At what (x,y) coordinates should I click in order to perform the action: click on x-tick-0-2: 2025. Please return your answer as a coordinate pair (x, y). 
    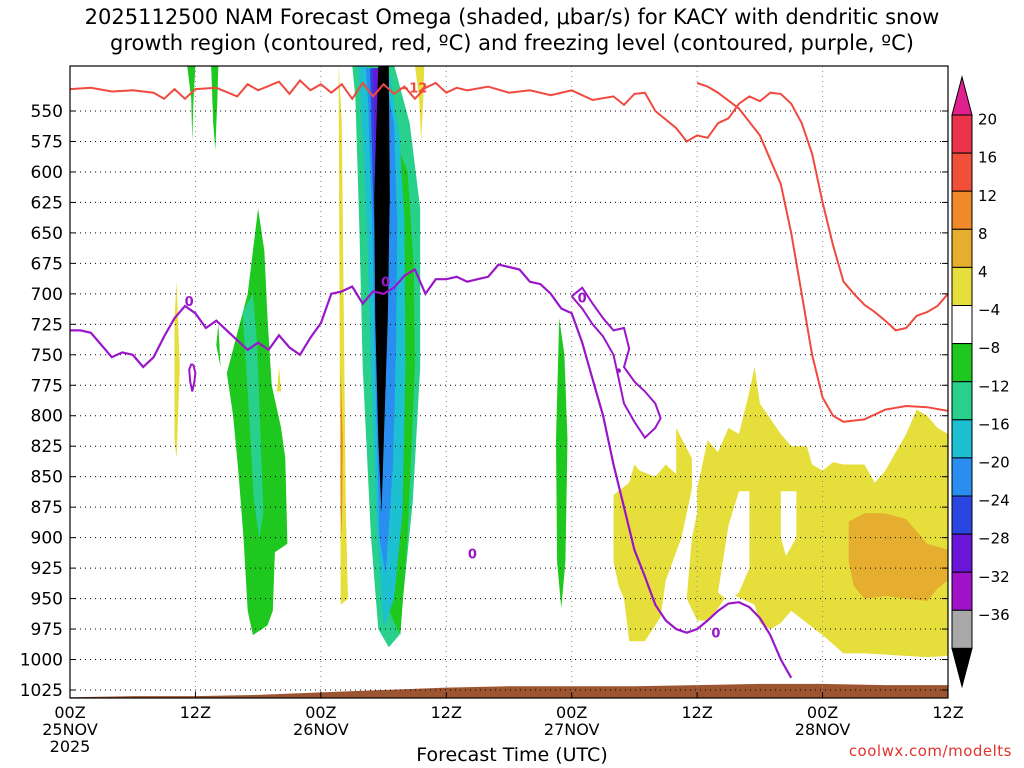
    Looking at the image, I should click on (70, 746).